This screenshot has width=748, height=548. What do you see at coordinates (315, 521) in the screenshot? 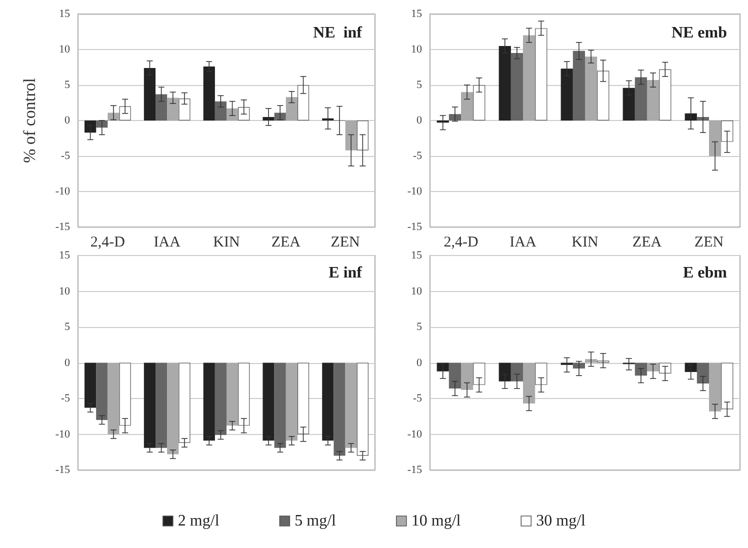
I see `legend-label: 5 mg/l` at bounding box center [315, 521].